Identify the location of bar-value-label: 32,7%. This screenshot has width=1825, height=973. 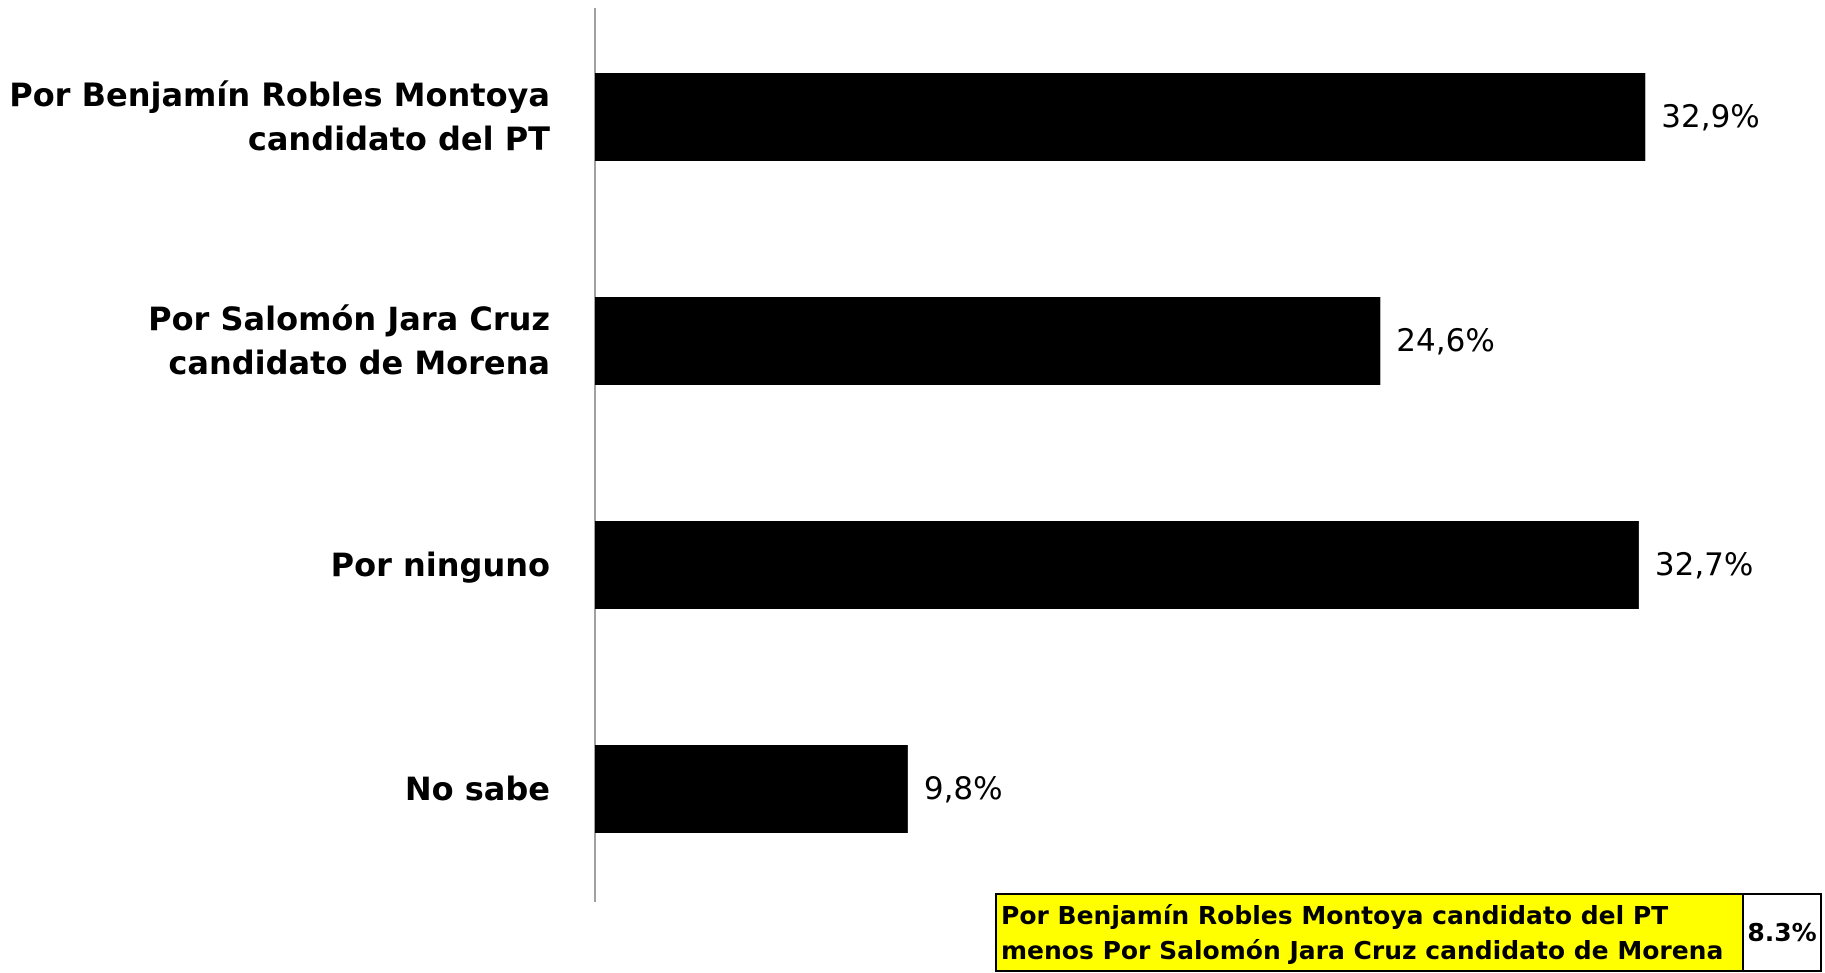
(1704, 565).